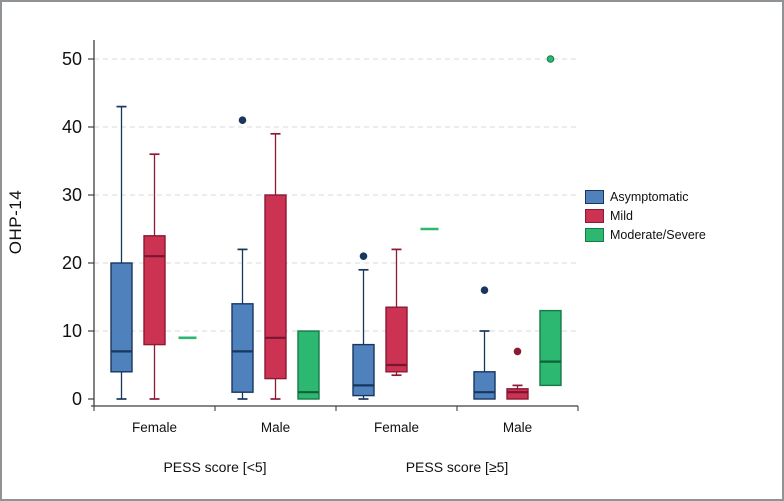 The width and height of the screenshot is (784, 501). What do you see at coordinates (72, 263) in the screenshot?
I see `svg-text: 20` at bounding box center [72, 263].